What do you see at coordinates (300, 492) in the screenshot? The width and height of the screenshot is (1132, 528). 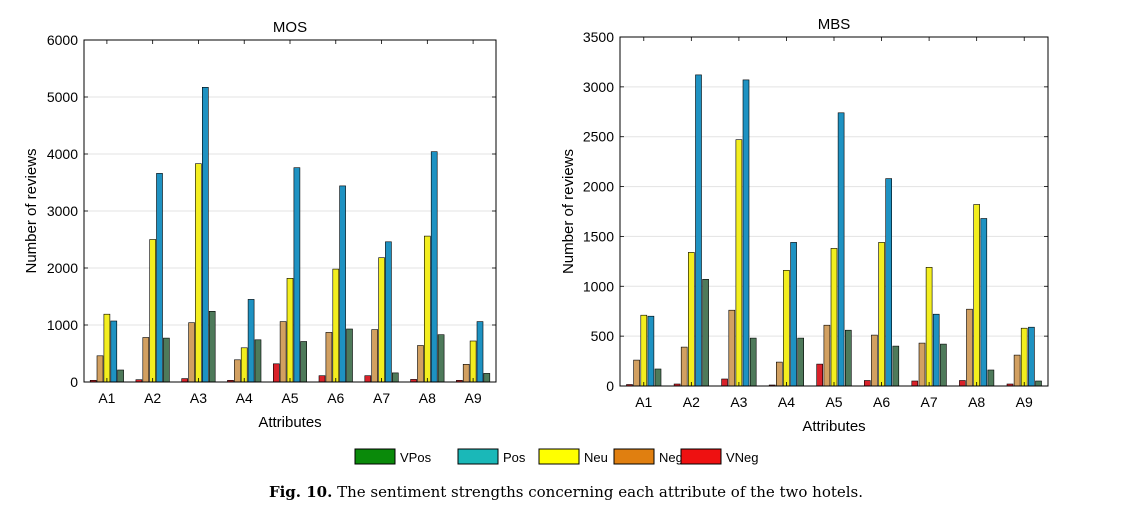 I see `caption-label: Fig. 10.` at bounding box center [300, 492].